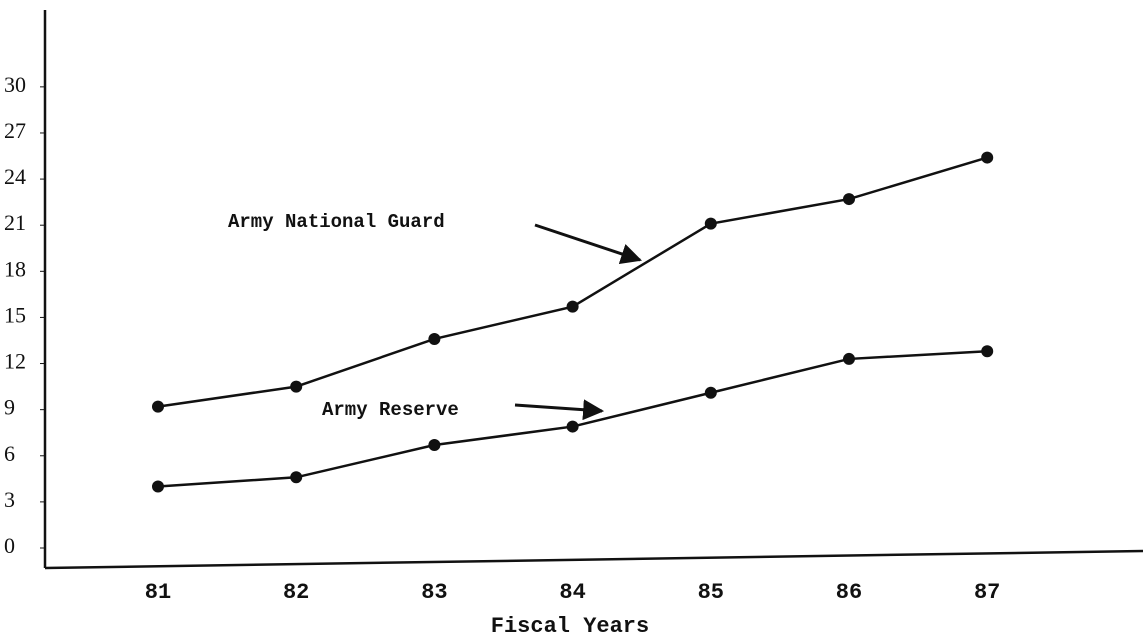  Describe the element at coordinates (15, 361) in the screenshot. I see `y-tick-label: 12` at that location.